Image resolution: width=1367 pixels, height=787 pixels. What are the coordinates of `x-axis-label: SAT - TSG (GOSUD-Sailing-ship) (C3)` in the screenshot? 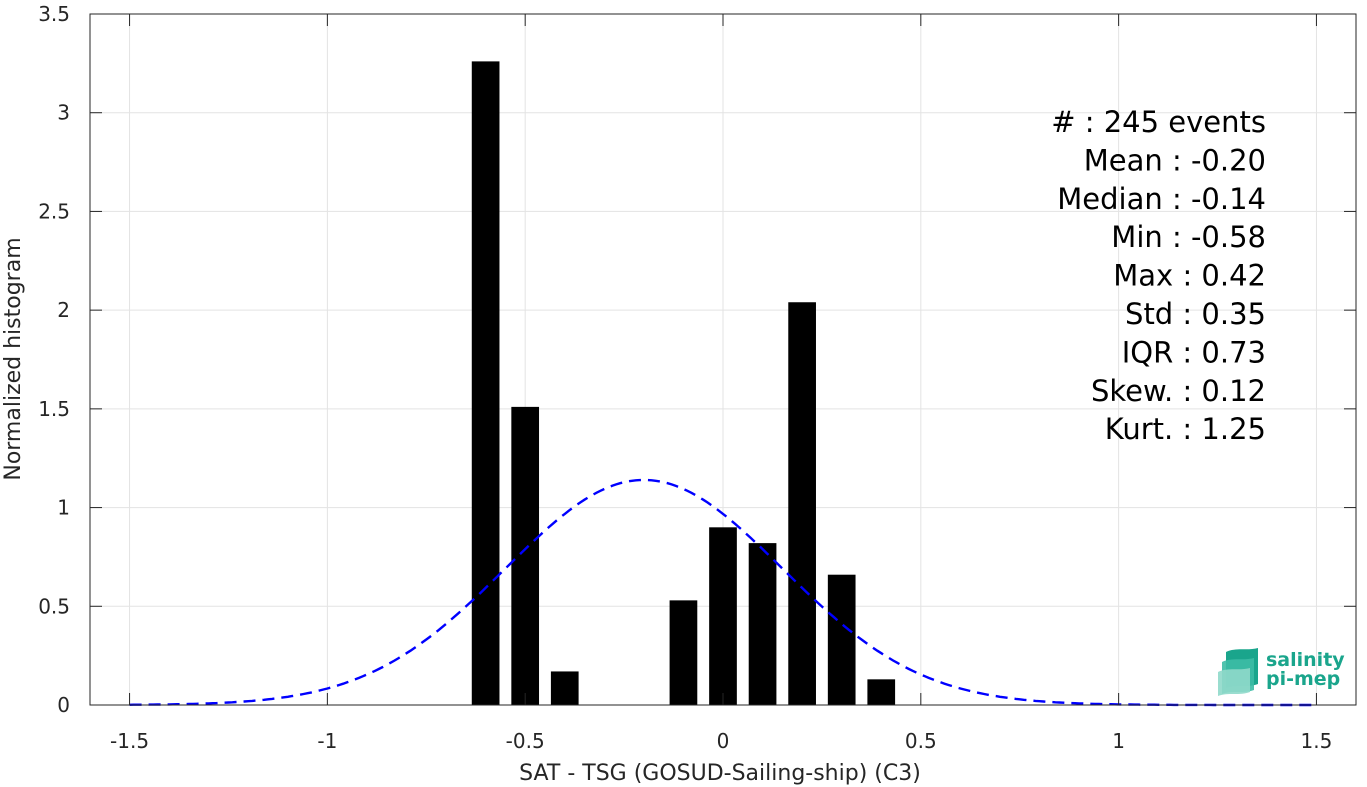 It's located at (720, 773).